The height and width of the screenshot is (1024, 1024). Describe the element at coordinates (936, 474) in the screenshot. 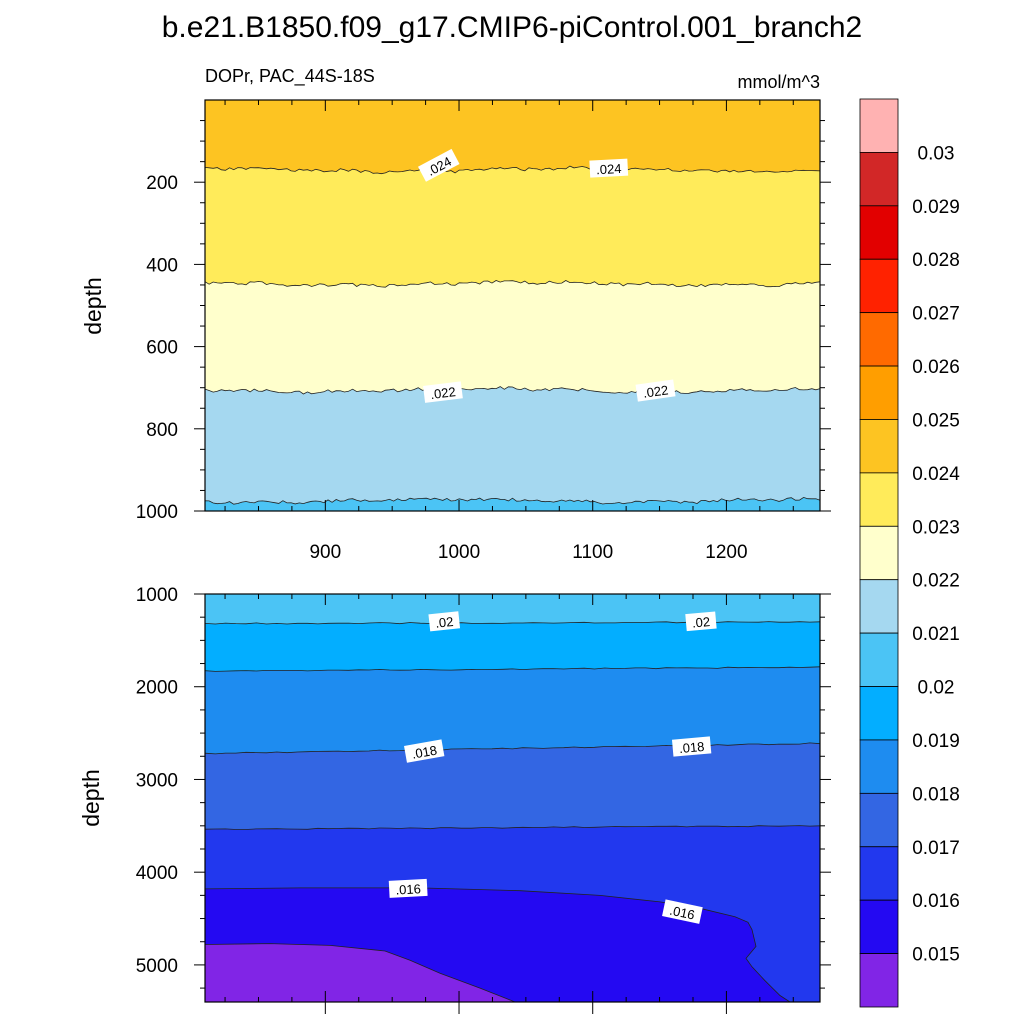

I see `colorbar-label: 0.024` at that location.